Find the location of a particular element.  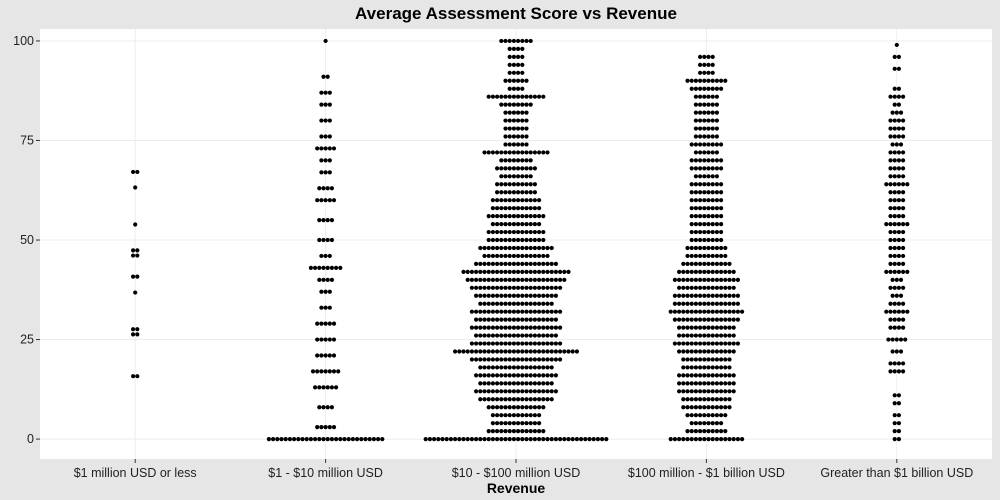

y-tick-label: 100 is located at coordinates (23, 41).